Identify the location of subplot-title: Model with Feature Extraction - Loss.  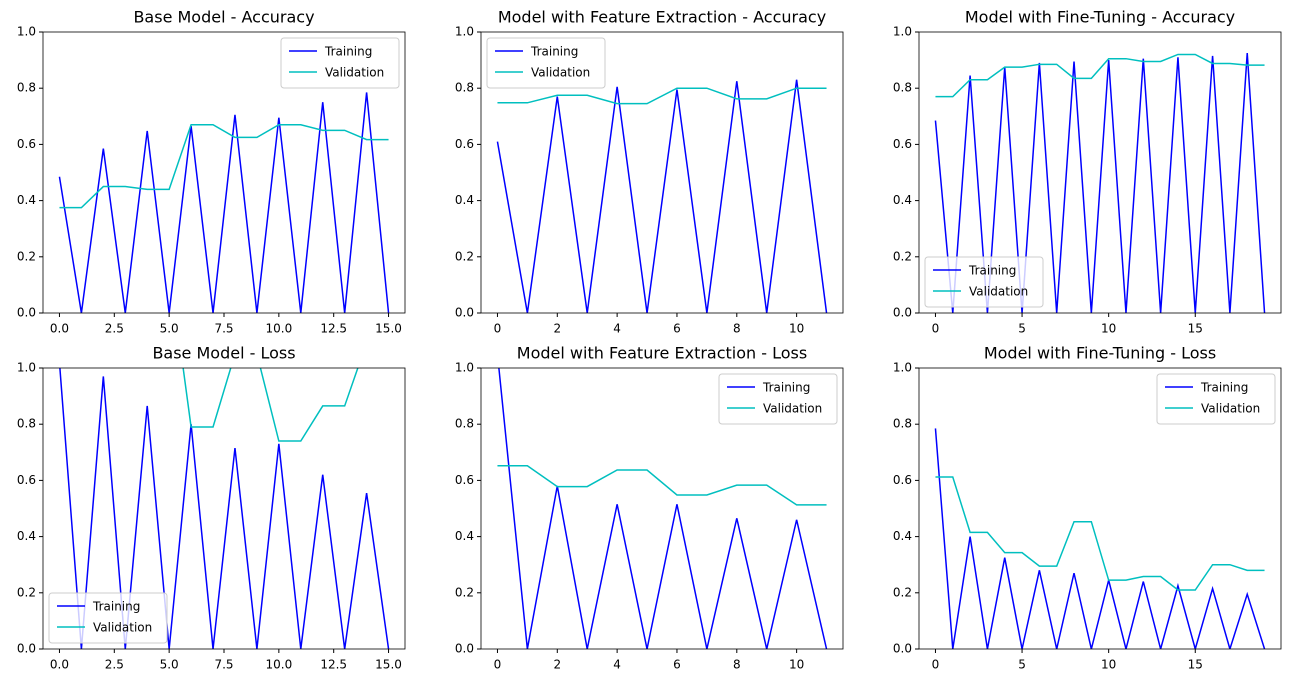
(662, 353).